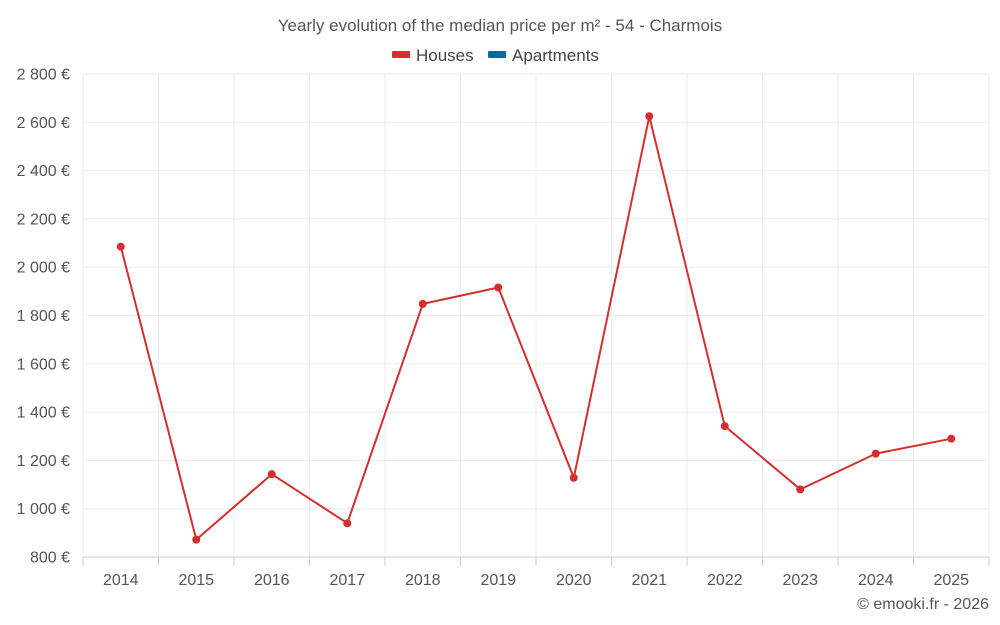 This screenshot has width=1000, height=625. Describe the element at coordinates (272, 580) in the screenshot. I see `x-tick-label: 2016` at that location.